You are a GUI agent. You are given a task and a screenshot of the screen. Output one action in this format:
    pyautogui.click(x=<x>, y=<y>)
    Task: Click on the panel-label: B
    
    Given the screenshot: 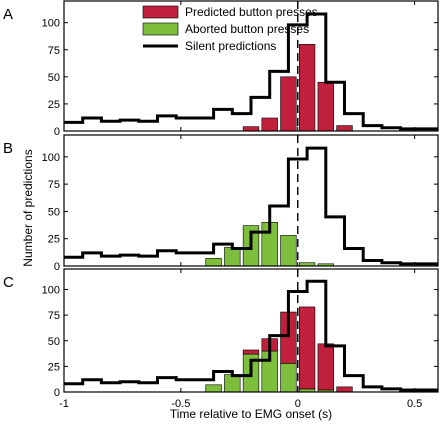 What is the action you would take?
    pyautogui.click(x=8, y=148)
    